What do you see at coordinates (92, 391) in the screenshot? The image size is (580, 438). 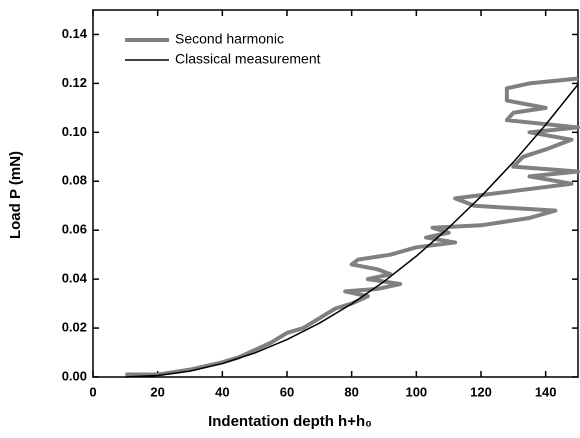 I see `x-tick-label: 0` at bounding box center [92, 391].